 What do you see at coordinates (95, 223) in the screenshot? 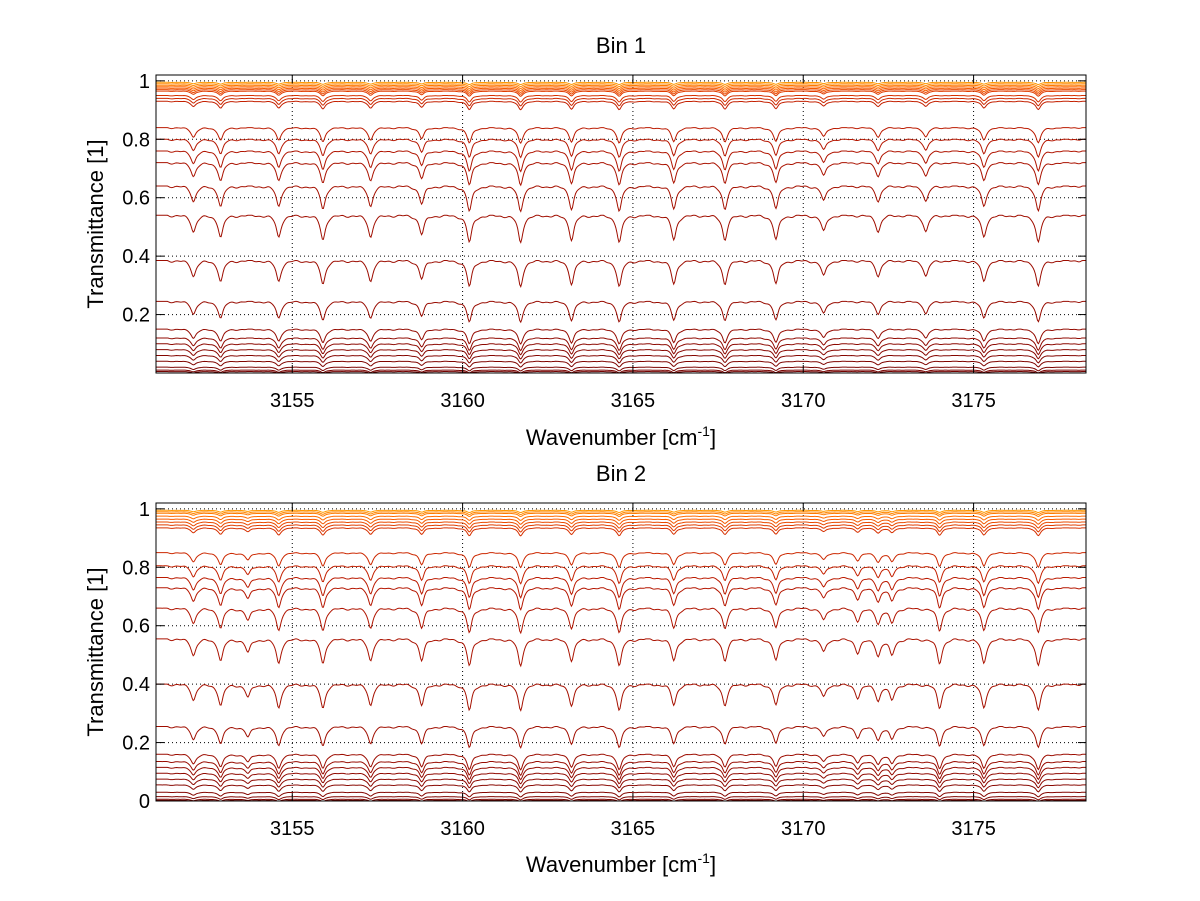
I see `y-axis-label-bin-1: Transmittance [1]` at bounding box center [95, 223].